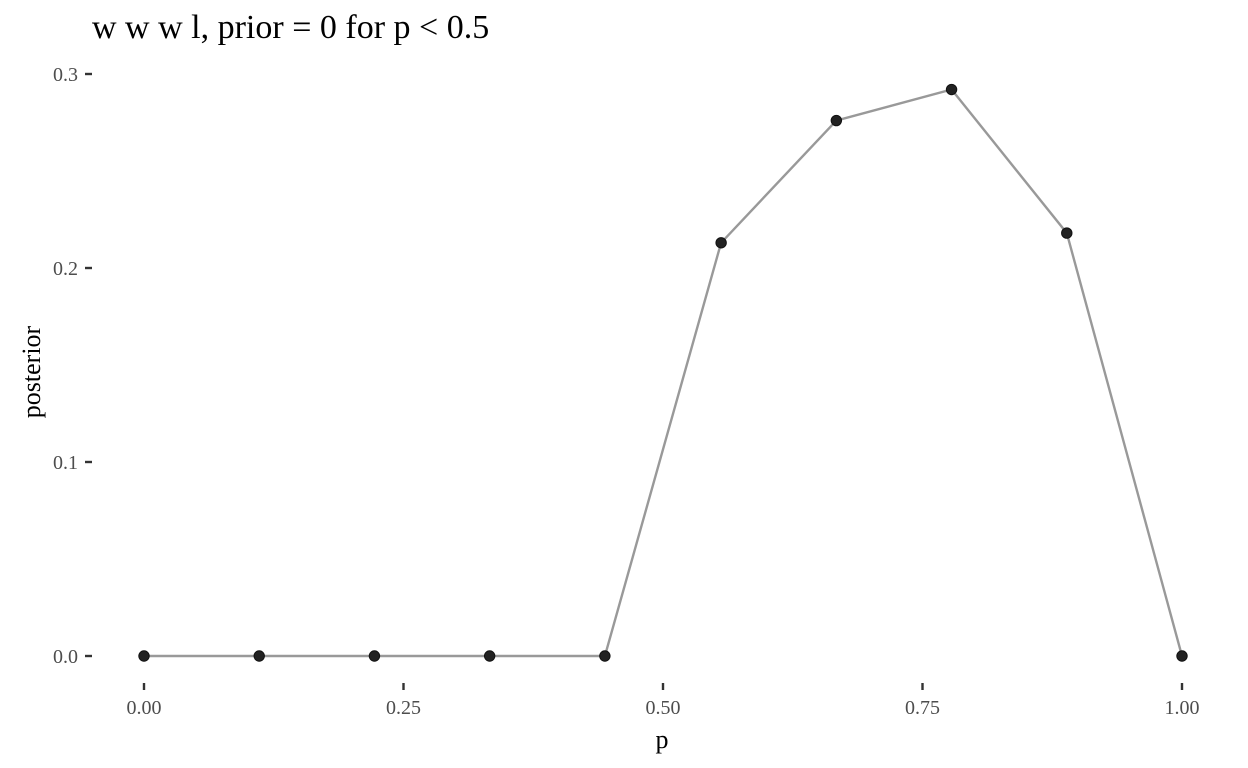  Describe the element at coordinates (65, 269) in the screenshot. I see `y-tick-label: 0.2` at that location.